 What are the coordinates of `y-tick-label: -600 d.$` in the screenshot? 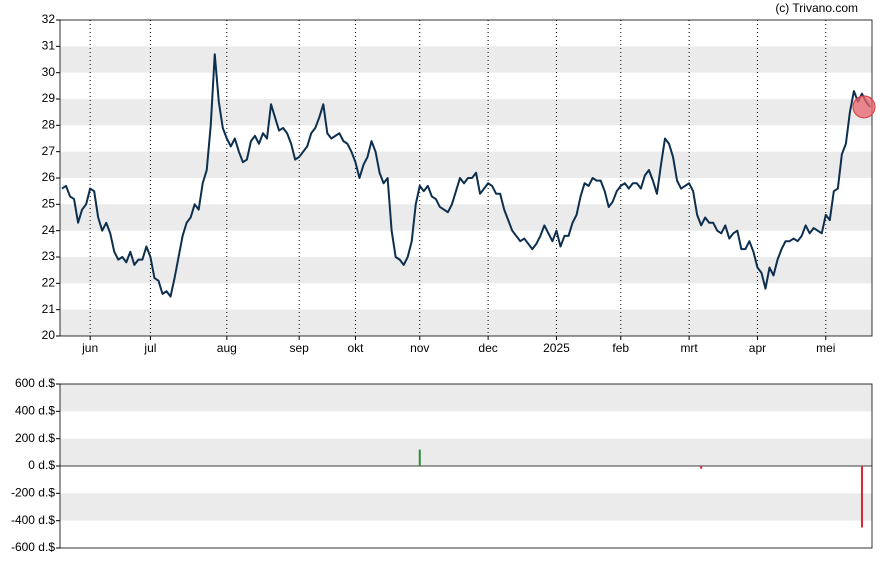 It's located at (33, 547).